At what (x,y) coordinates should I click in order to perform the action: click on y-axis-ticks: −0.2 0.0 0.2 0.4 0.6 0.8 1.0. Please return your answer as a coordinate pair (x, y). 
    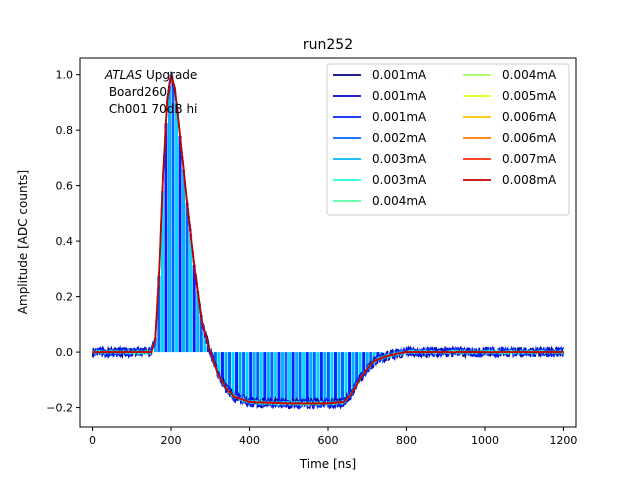
    Looking at the image, I should click on (63, 242).